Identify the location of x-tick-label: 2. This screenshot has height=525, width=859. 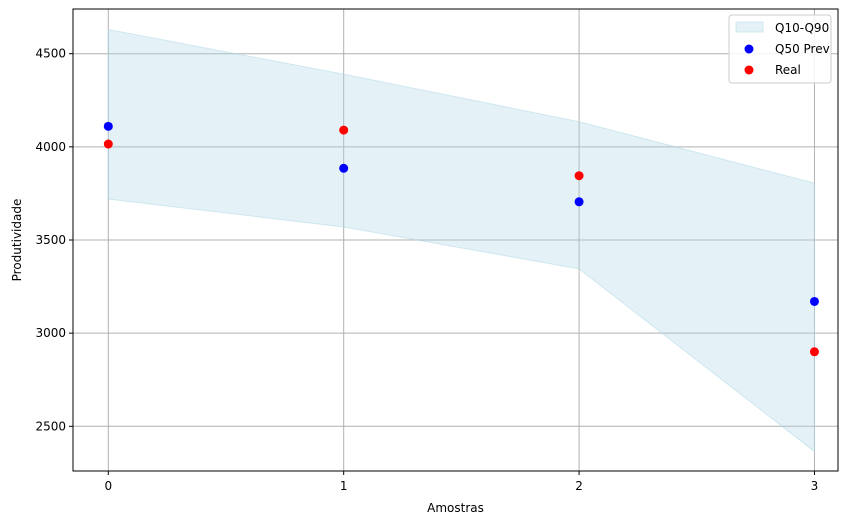
(579, 486).